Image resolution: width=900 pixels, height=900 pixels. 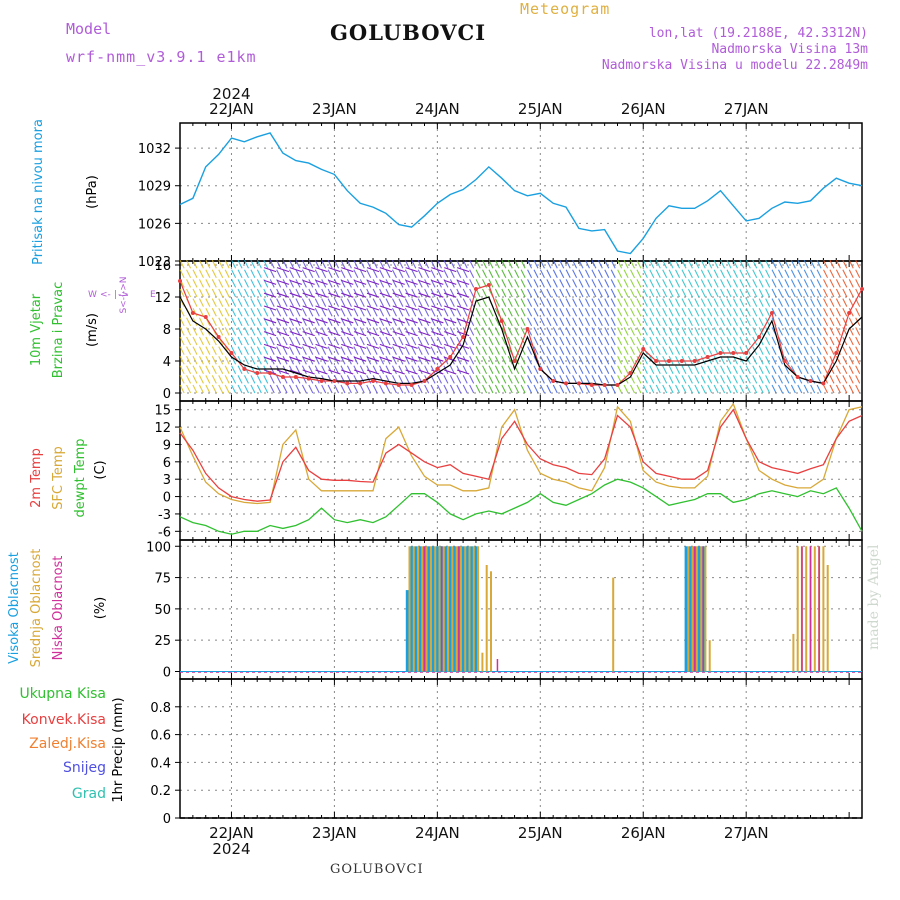 What do you see at coordinates (160, 736) in the screenshot?
I see `y-tick-label: 0.6` at bounding box center [160, 736].